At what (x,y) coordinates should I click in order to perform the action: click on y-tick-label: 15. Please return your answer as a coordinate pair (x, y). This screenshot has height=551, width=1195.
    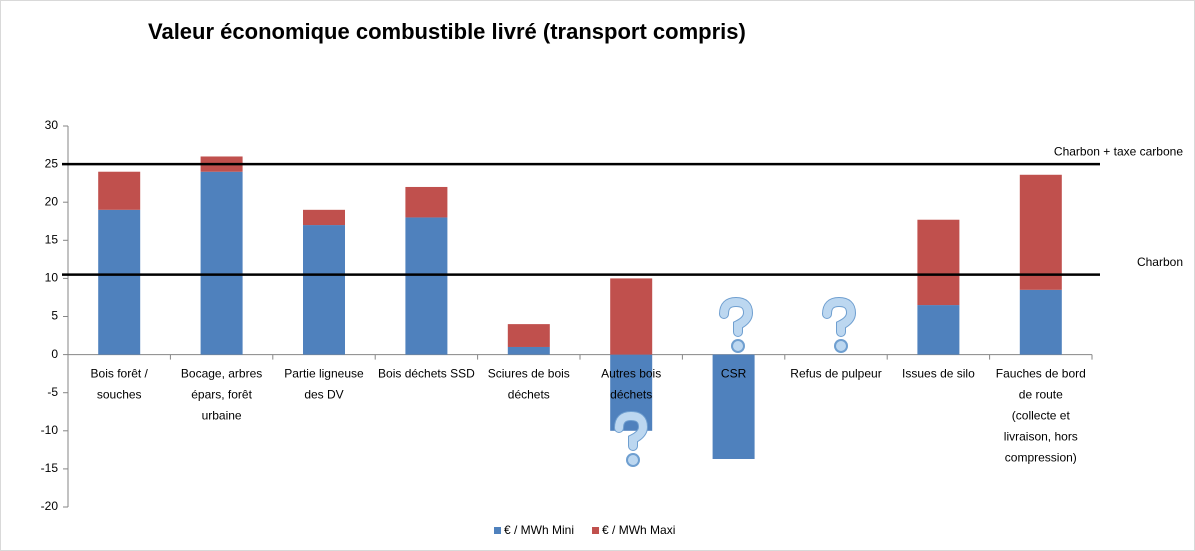
    Looking at the image, I should click on (52, 239).